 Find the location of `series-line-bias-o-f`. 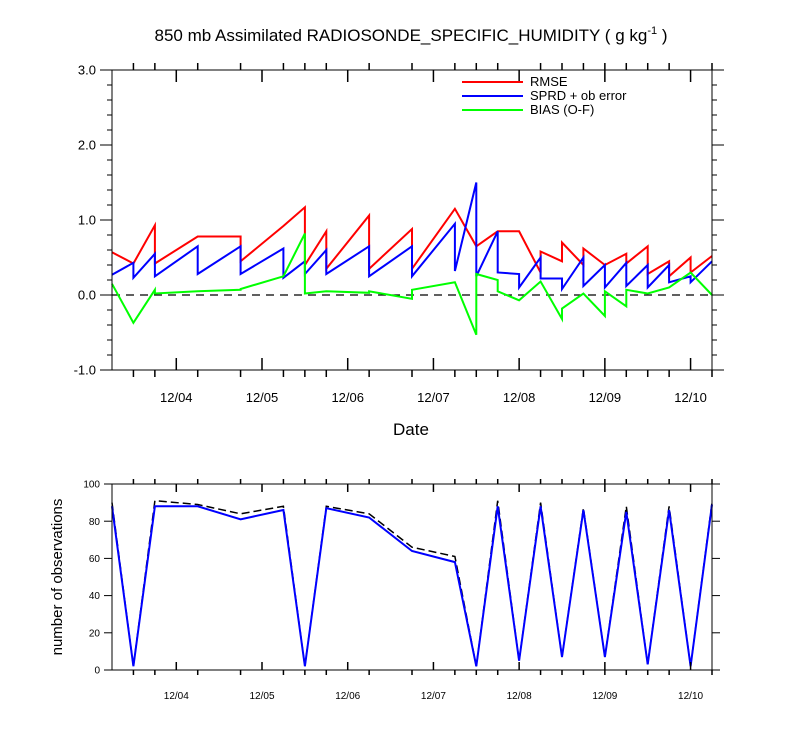

series-line-bias-o-f is located at coordinates (412, 284).